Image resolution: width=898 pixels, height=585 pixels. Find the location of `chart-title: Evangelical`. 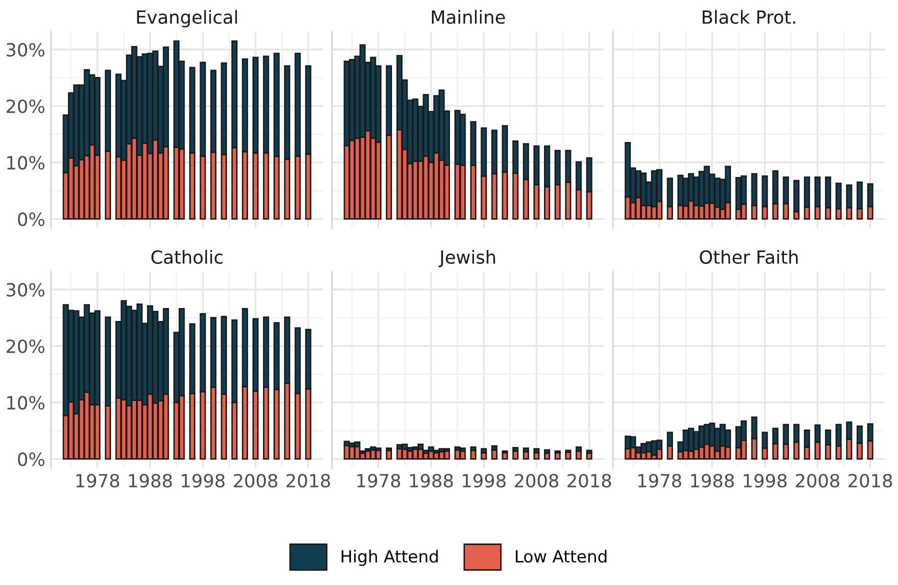

chart-title: Evangelical is located at coordinates (187, 19).